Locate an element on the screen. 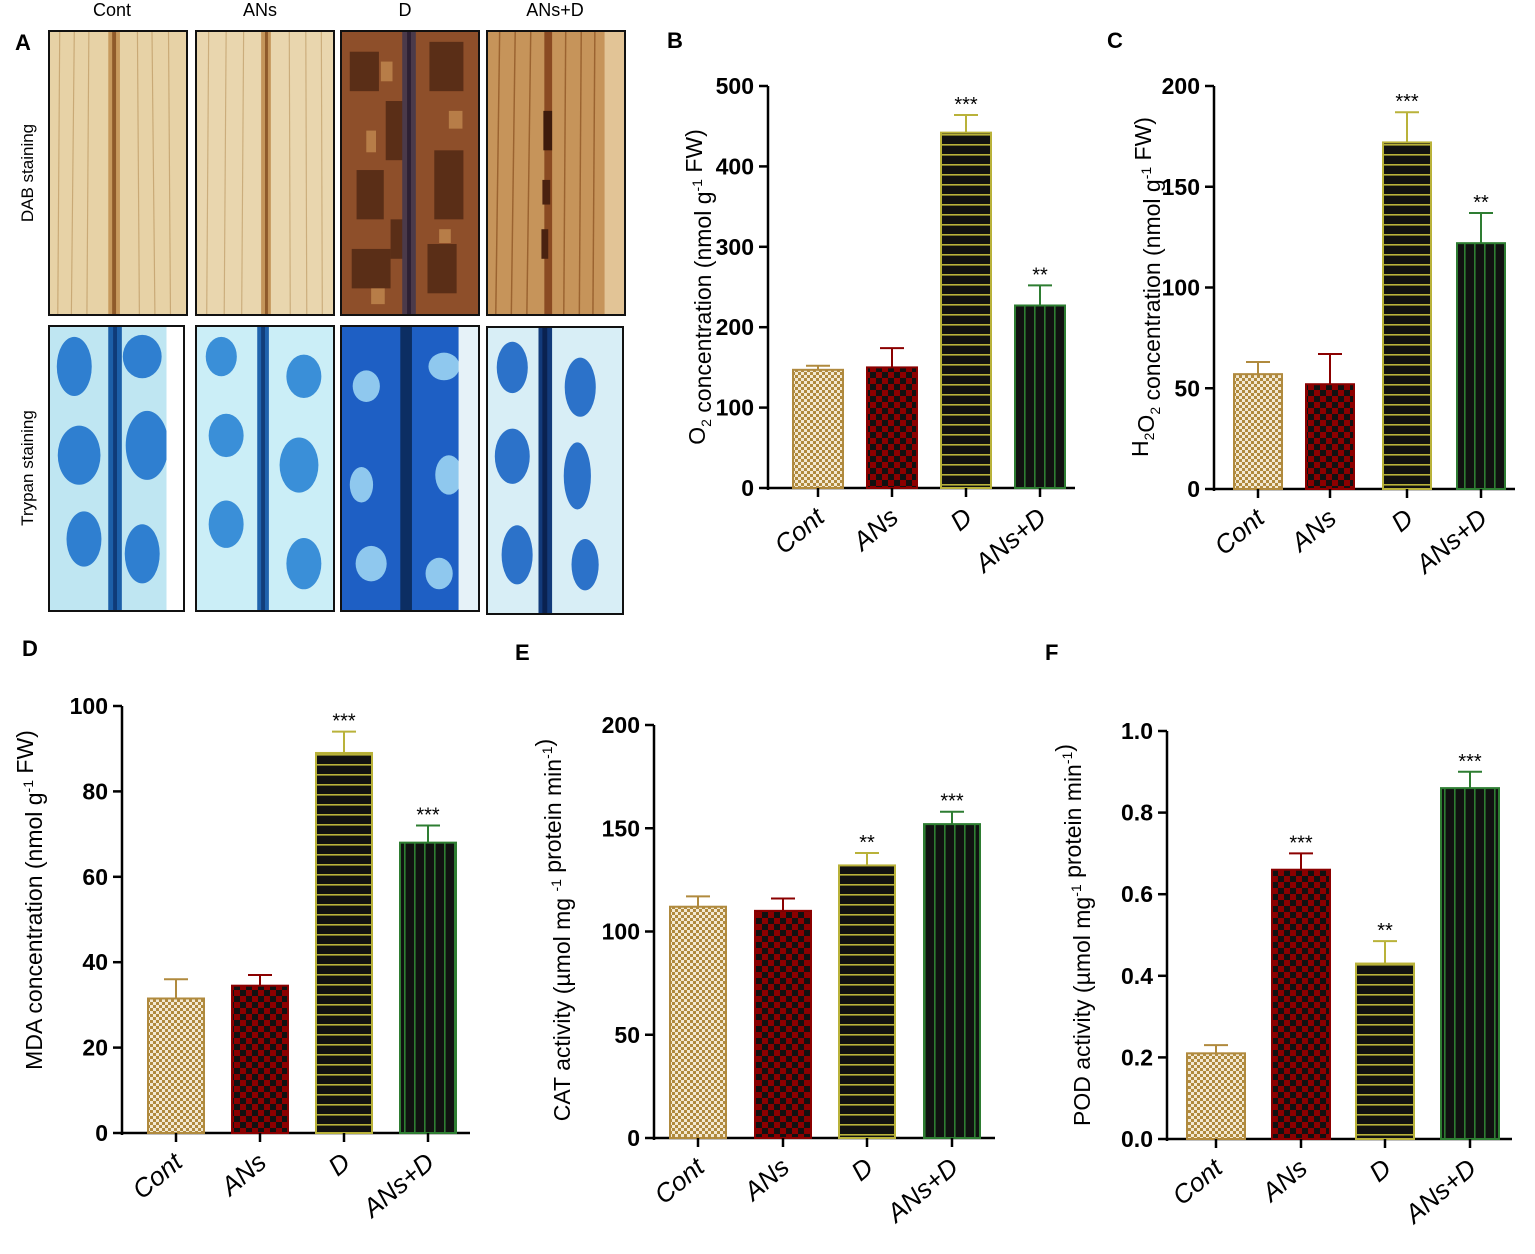  column-label-ans-d: ANs+D is located at coordinates (555, 10).